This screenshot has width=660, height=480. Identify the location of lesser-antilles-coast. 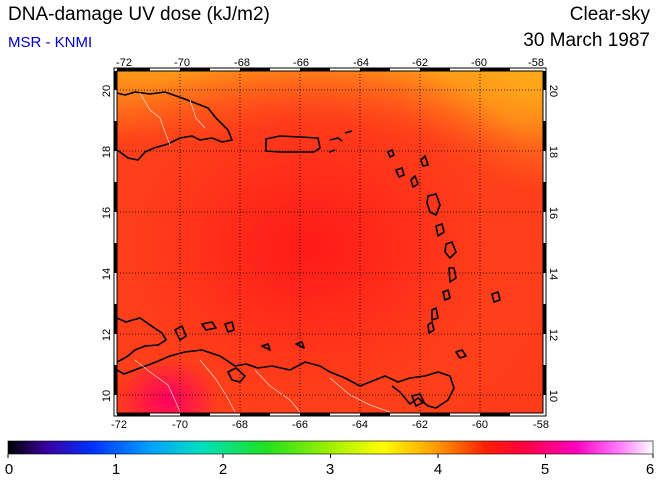
(444, 254).